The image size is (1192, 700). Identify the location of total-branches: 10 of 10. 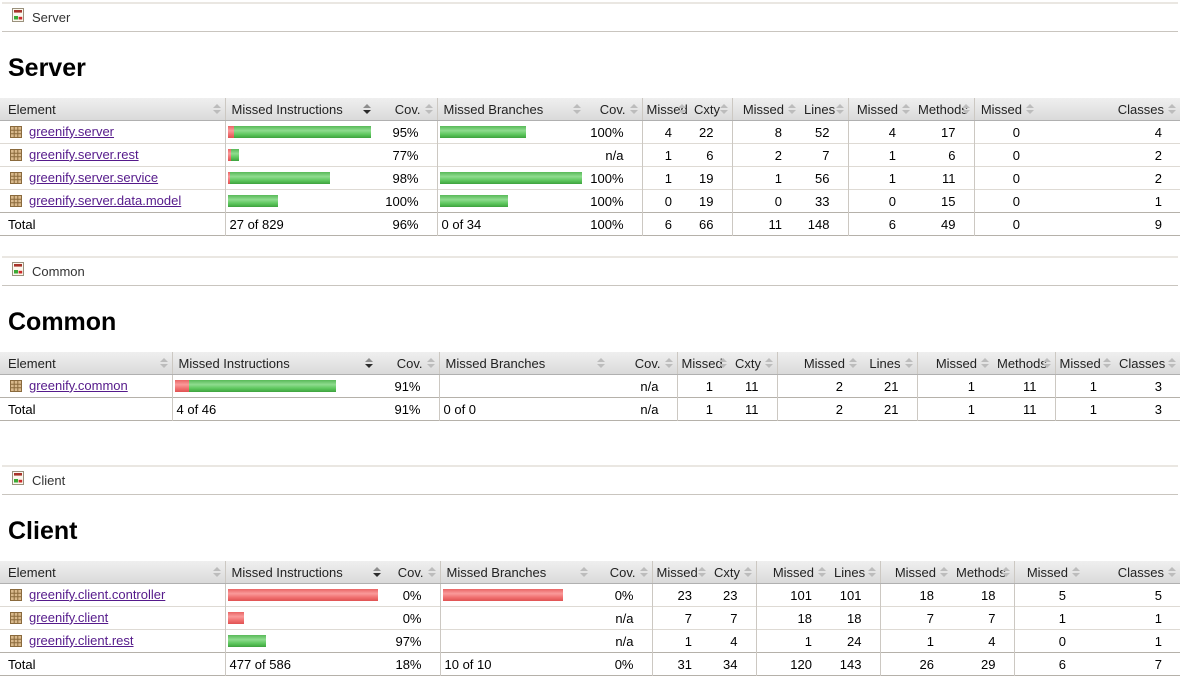
(515, 664).